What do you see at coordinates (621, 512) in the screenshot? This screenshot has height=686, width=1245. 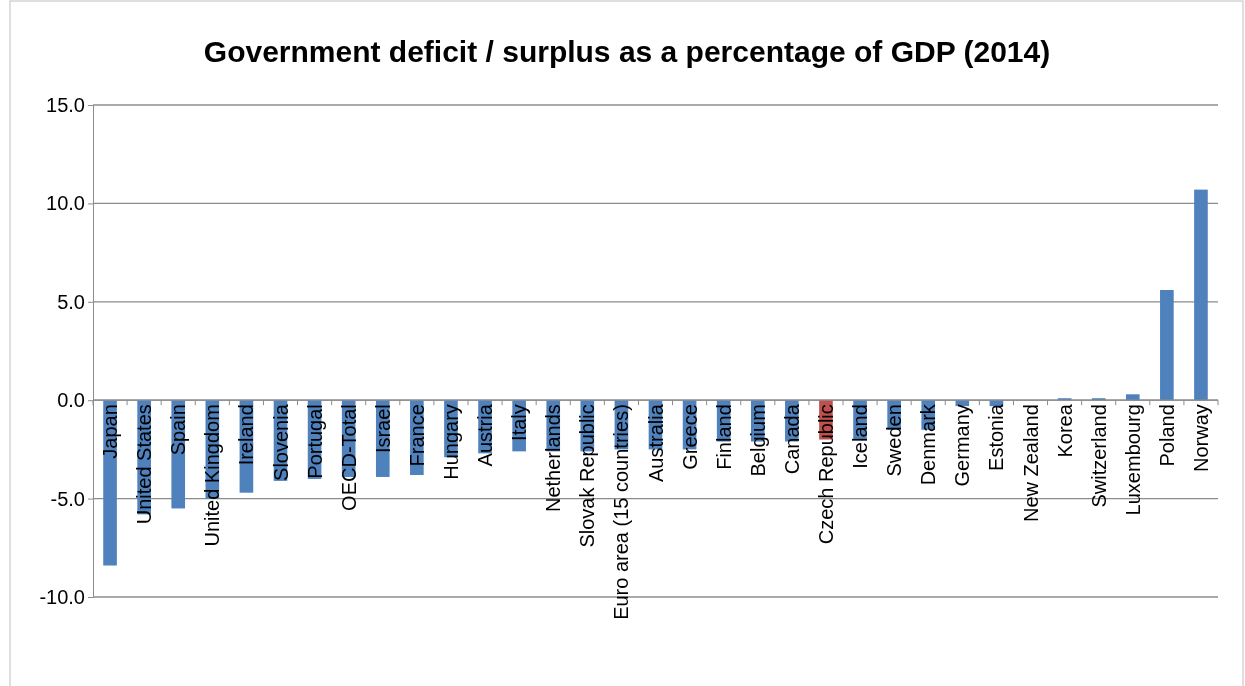 I see `x-tick-label: Euro area (15 countries)` at bounding box center [621, 512].